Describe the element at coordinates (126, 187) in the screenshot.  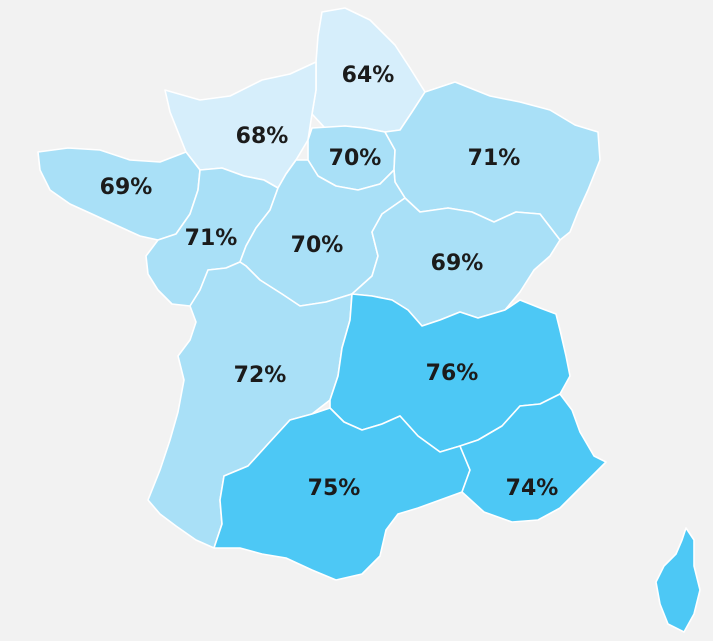
I see `label-bretagne: 69%` at that location.